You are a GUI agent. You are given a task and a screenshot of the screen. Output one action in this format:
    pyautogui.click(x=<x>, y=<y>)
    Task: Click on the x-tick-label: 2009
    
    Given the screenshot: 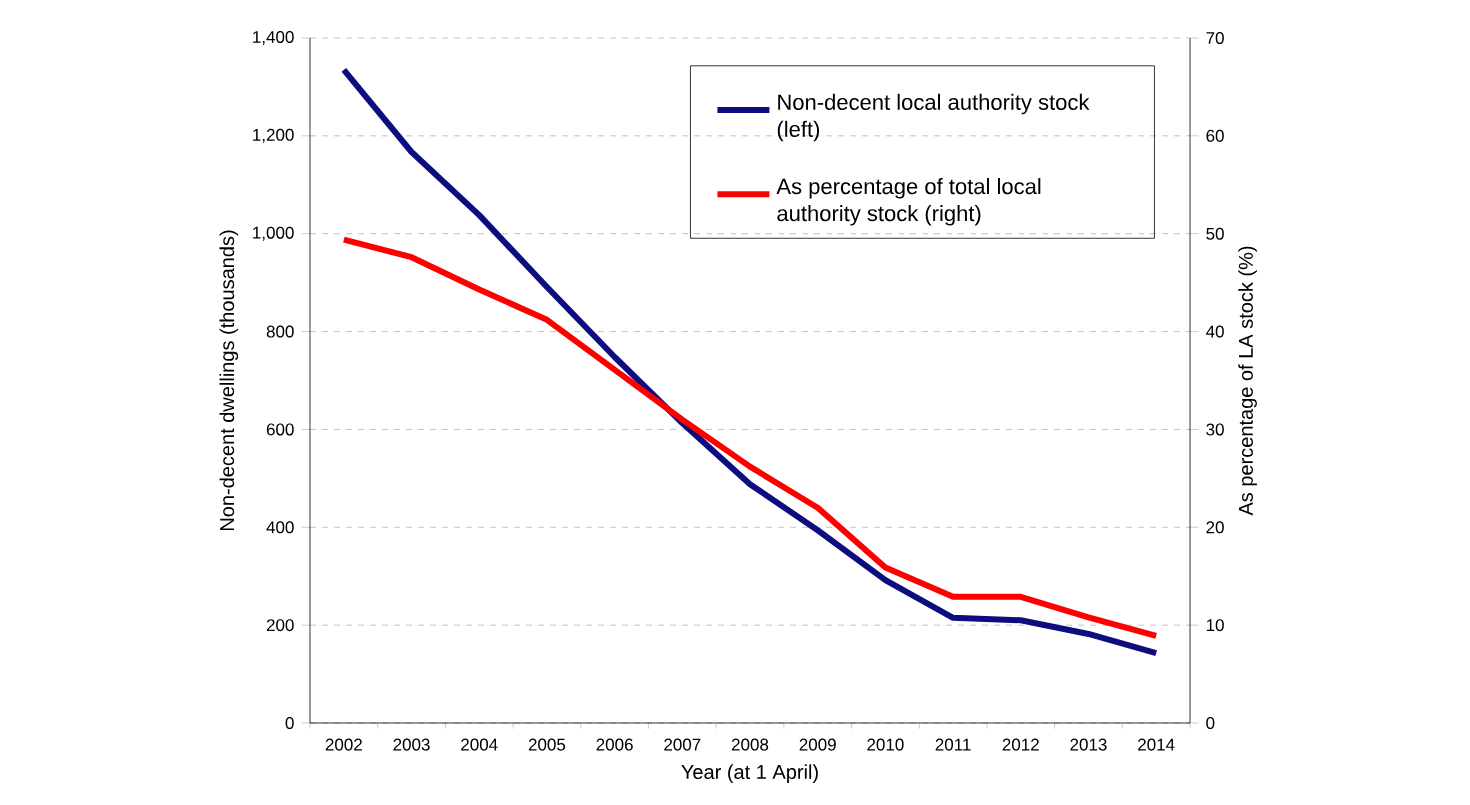 What is the action you would take?
    pyautogui.click(x=817, y=744)
    